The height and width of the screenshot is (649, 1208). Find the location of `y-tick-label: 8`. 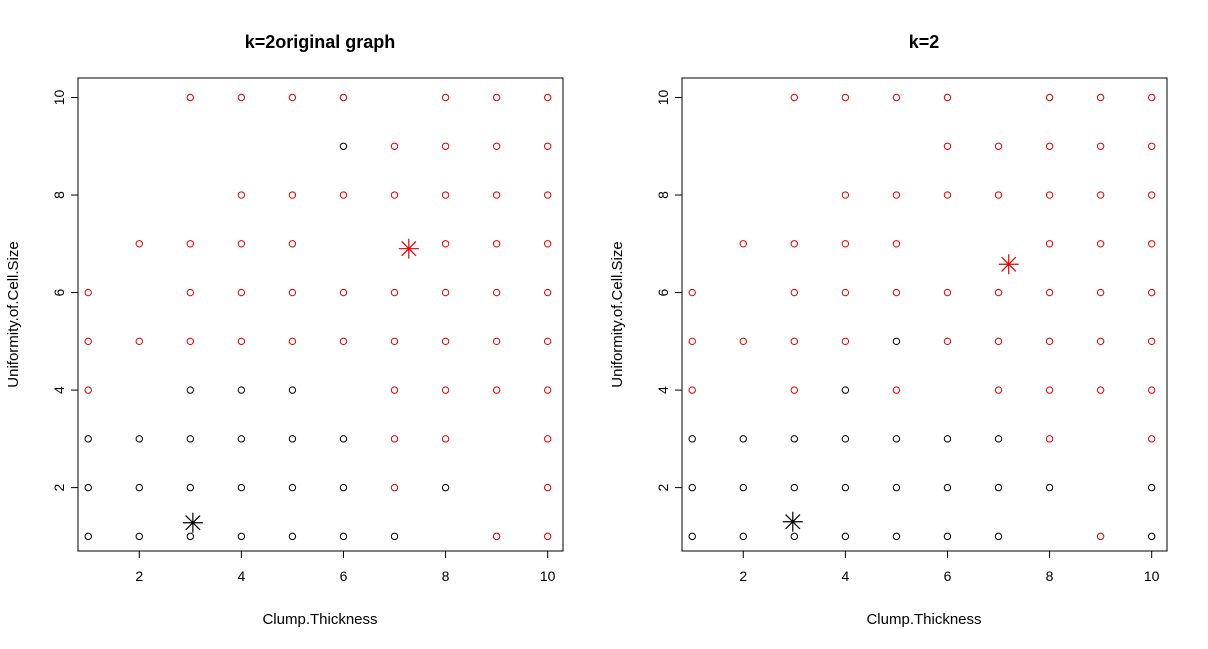

y-tick-label: 8 is located at coordinates (59, 195).